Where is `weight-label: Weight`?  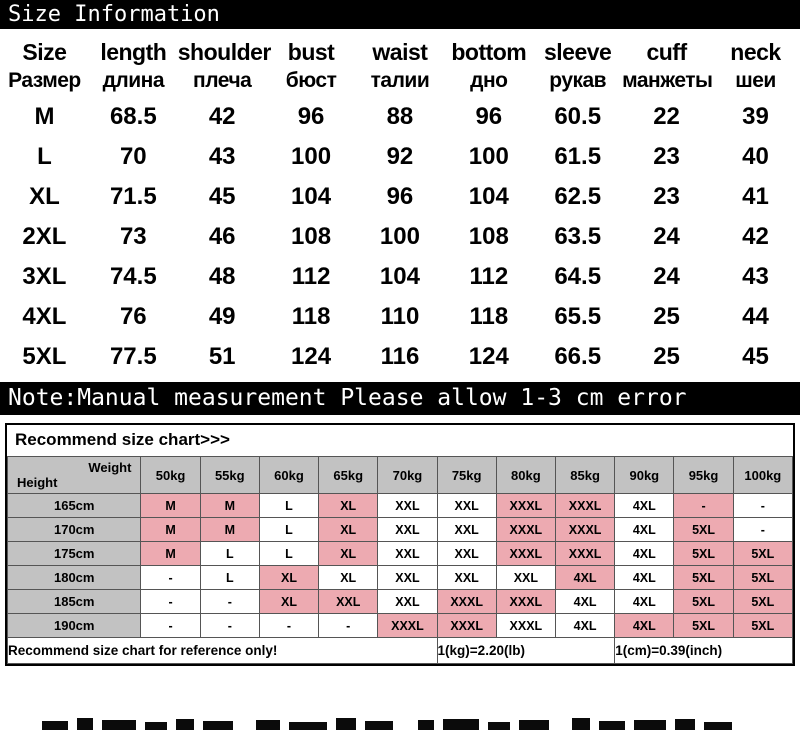
weight-label: Weight is located at coordinates (110, 467).